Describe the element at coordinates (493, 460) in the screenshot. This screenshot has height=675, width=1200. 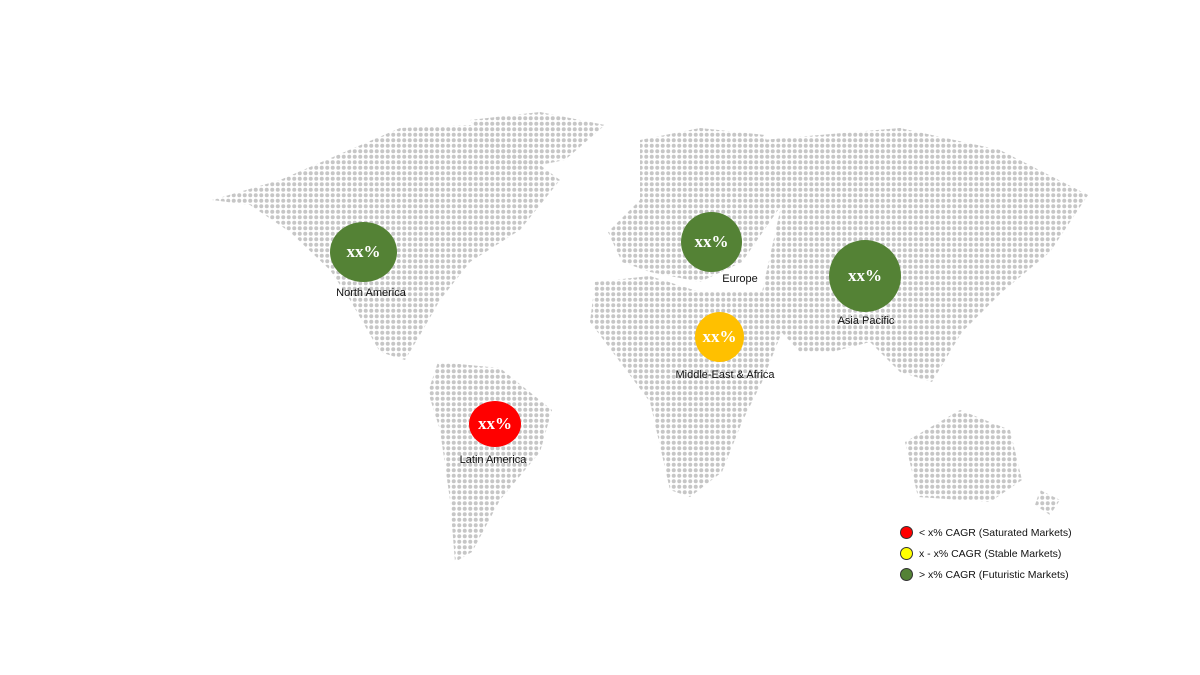
I see `latin-america-label: Latin America` at that location.